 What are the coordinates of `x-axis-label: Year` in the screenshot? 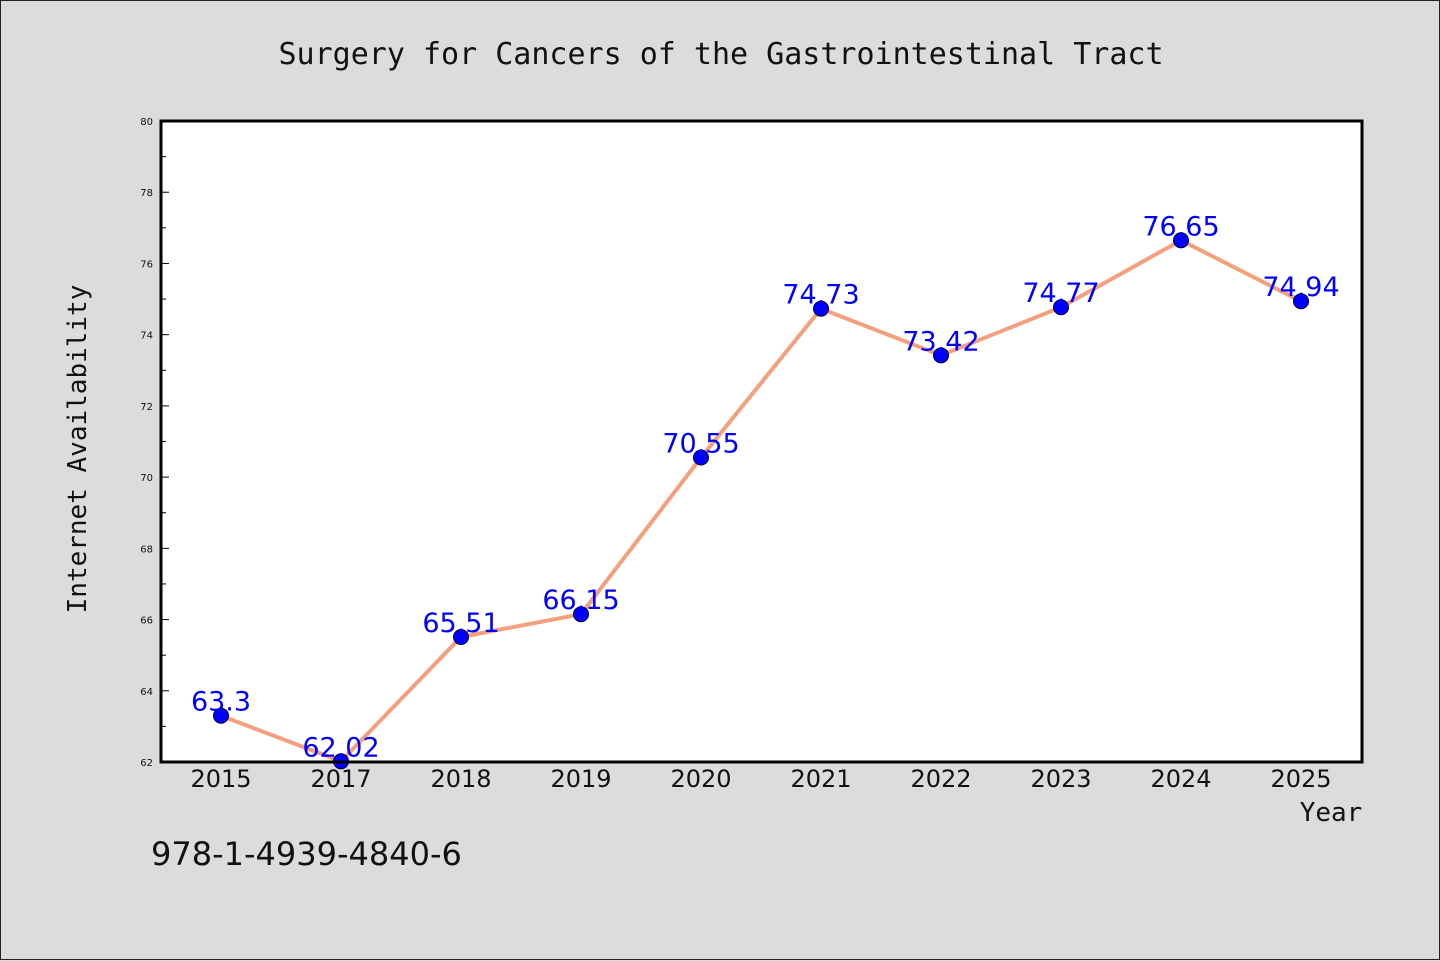 It's located at (1331, 813).